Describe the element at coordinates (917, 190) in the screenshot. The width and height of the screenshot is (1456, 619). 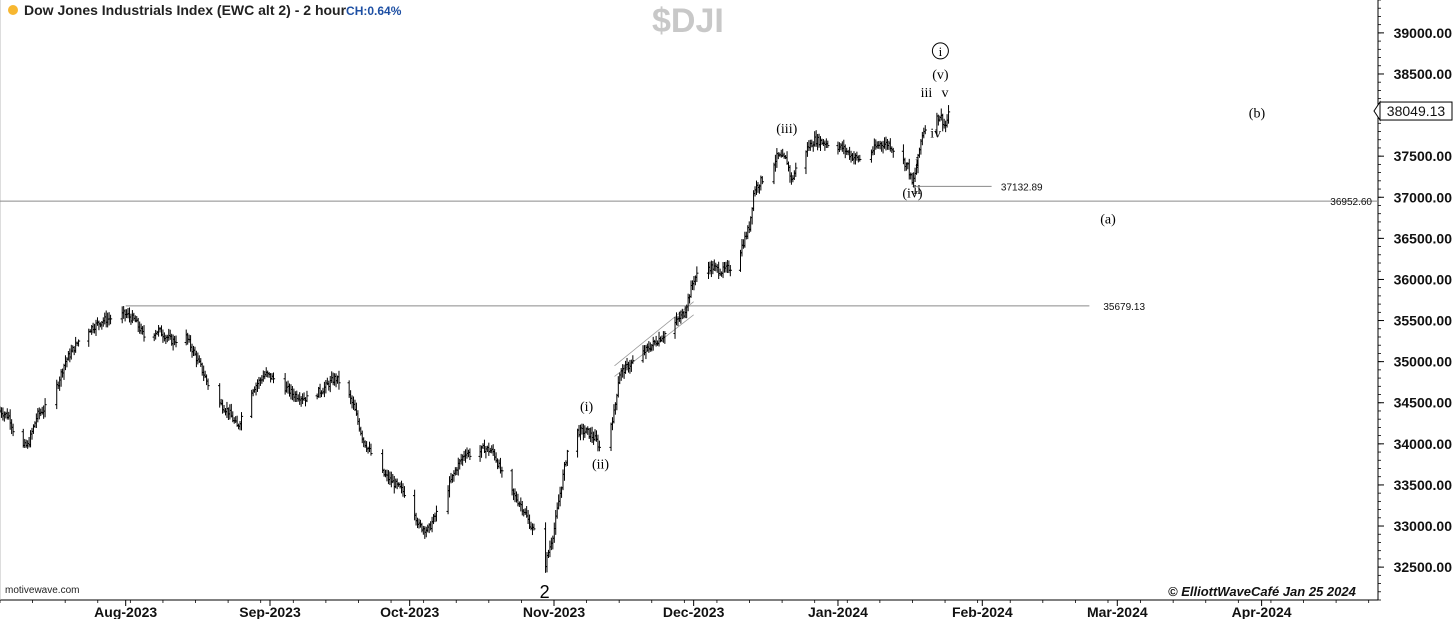
I see `wave-label: ii` at that location.